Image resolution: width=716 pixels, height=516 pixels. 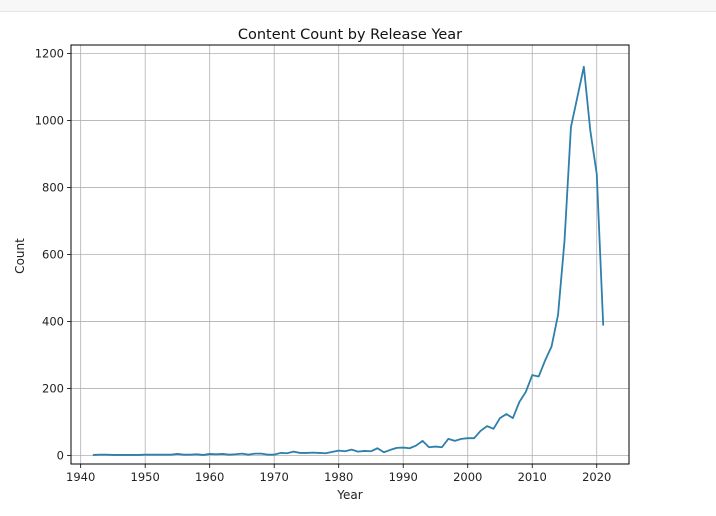 I want to click on y-axis-ticks: 0 200 400 600 800 1000 1200, so click(x=53, y=254).